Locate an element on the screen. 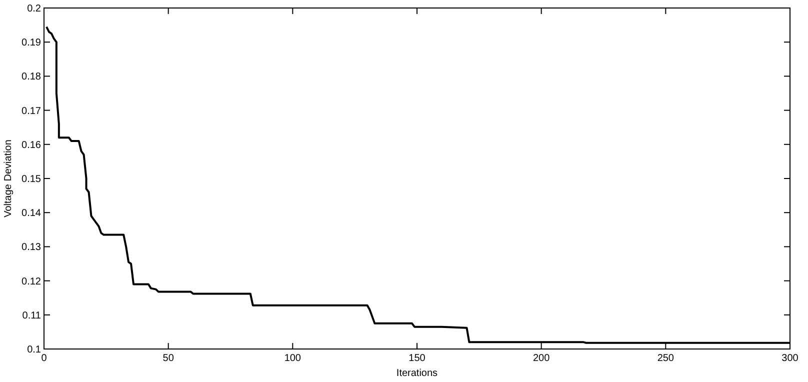 This screenshot has width=808, height=382. x-tick-label: 300 is located at coordinates (790, 358).